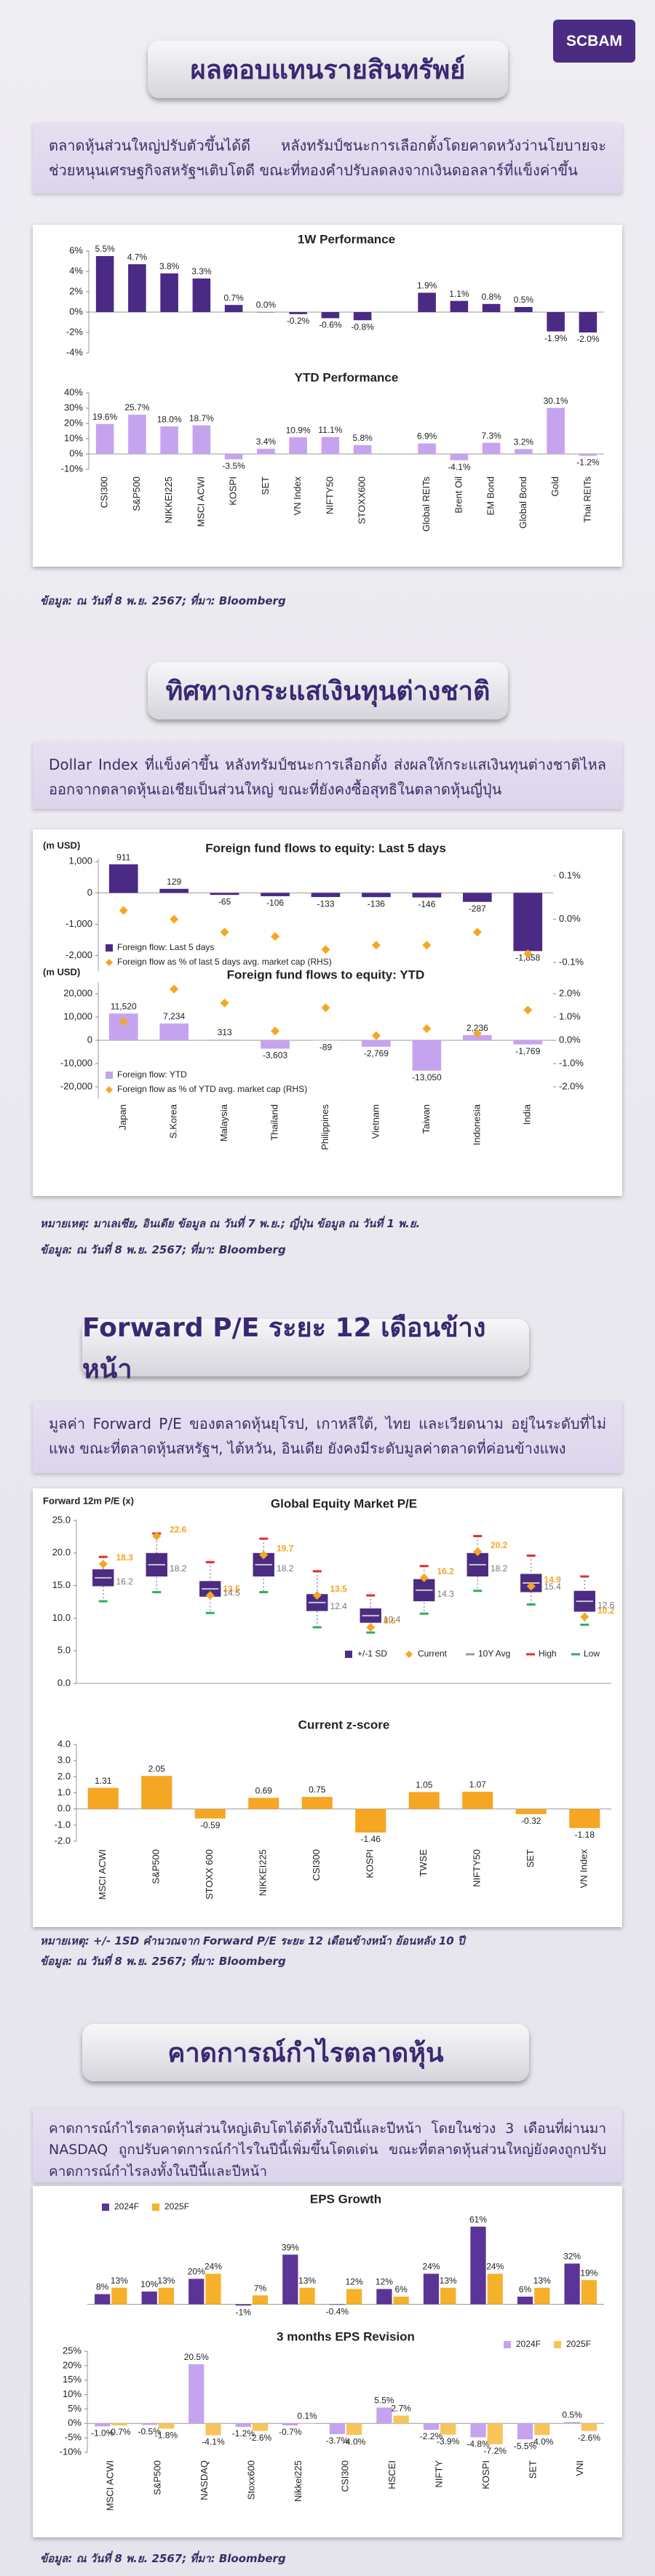 This screenshot has height=2576, width=655. Describe the element at coordinates (213, 2267) in the screenshot. I see `value-label: 24%` at that location.